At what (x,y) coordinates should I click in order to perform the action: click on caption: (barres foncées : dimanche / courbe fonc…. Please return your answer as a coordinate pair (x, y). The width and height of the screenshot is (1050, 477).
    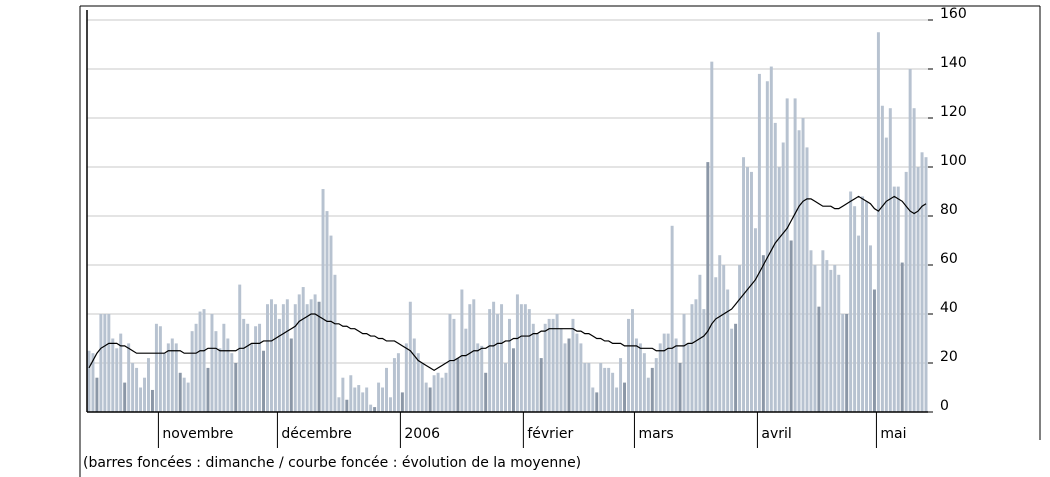
    Looking at the image, I should click on (332, 463).